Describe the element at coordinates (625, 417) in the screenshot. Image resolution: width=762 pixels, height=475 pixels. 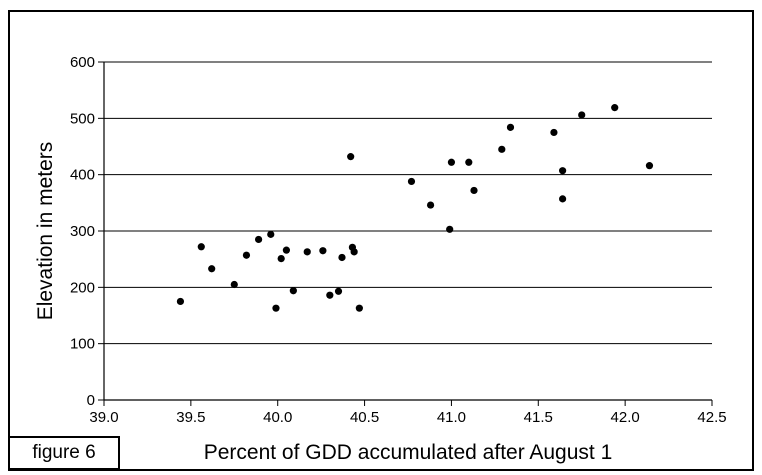
I see `x-tick-label: 42.0` at that location.